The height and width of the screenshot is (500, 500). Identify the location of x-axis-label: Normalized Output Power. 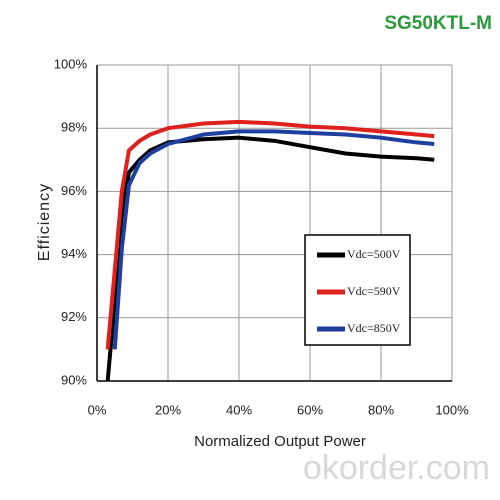
(280, 441).